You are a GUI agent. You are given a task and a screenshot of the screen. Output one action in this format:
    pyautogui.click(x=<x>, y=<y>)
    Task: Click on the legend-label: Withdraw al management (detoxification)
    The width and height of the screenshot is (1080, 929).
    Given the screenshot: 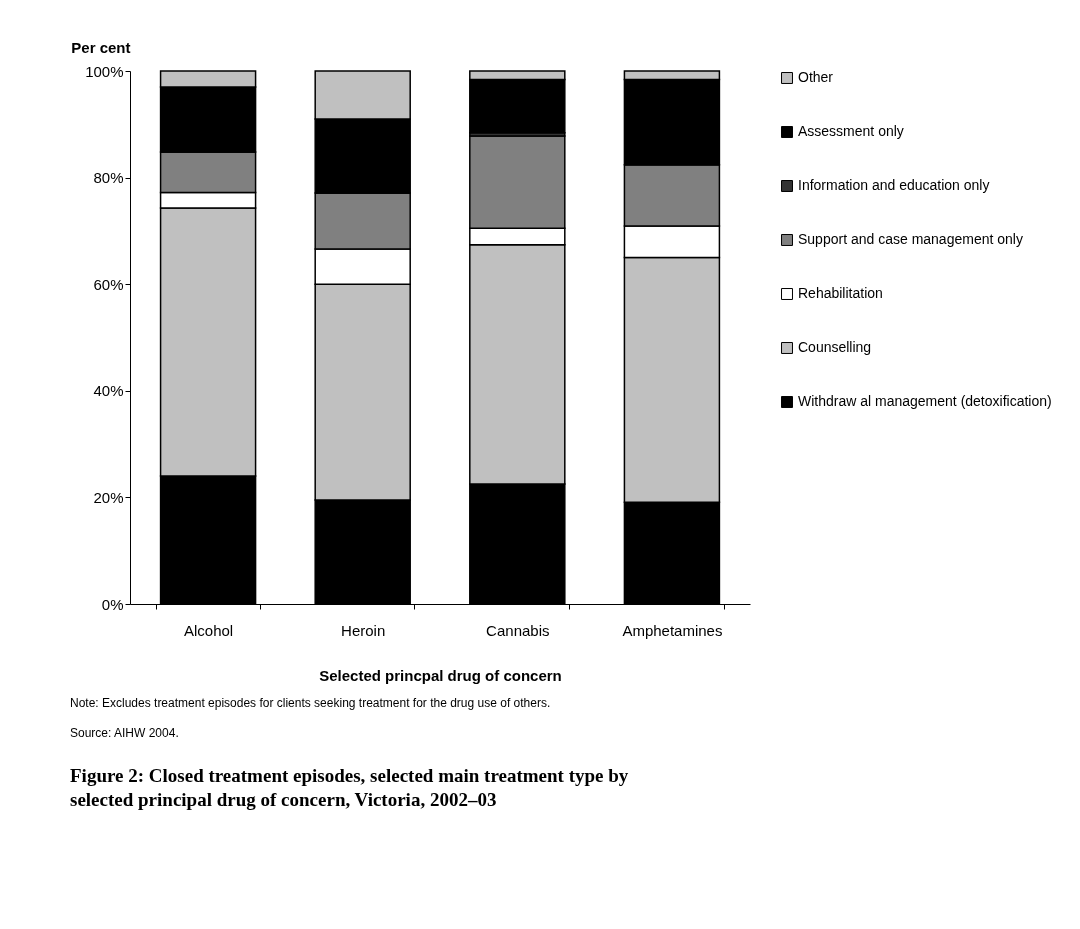 What is the action you would take?
    pyautogui.click(x=925, y=401)
    